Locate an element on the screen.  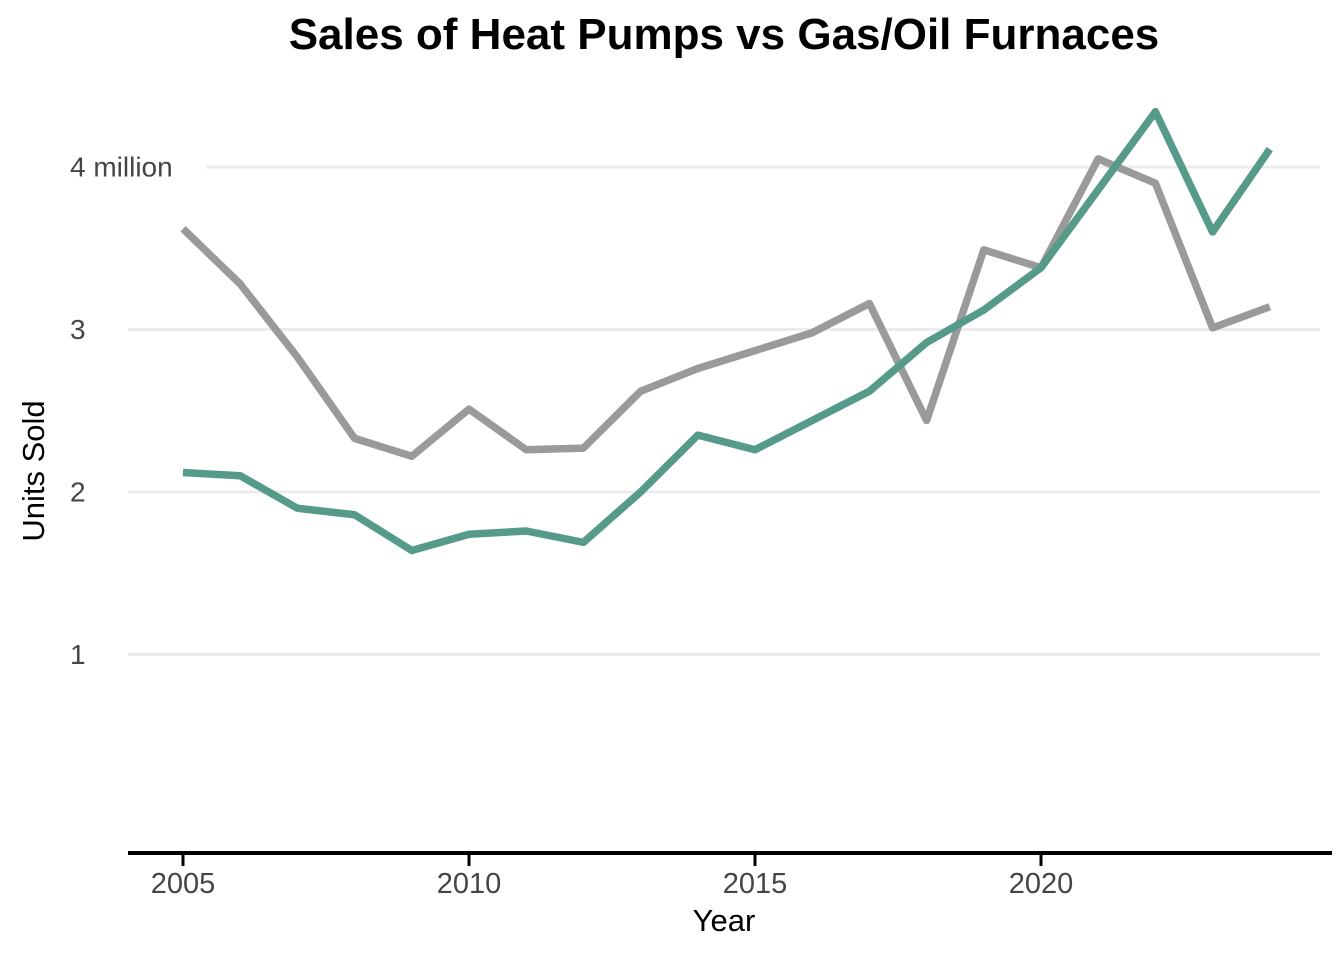
x-tick-label-2020: 2020 is located at coordinates (1041, 884).